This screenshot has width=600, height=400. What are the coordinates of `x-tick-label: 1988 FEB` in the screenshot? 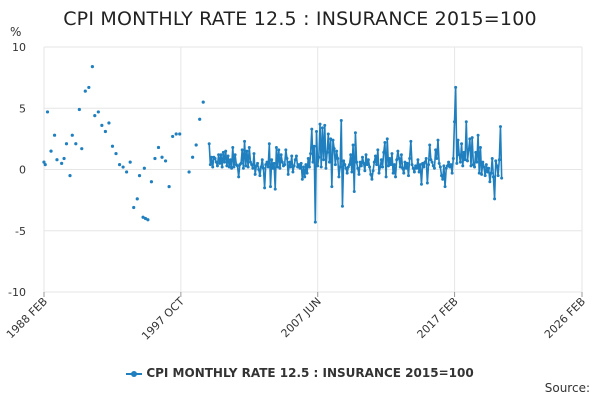 It's located at (27, 318).